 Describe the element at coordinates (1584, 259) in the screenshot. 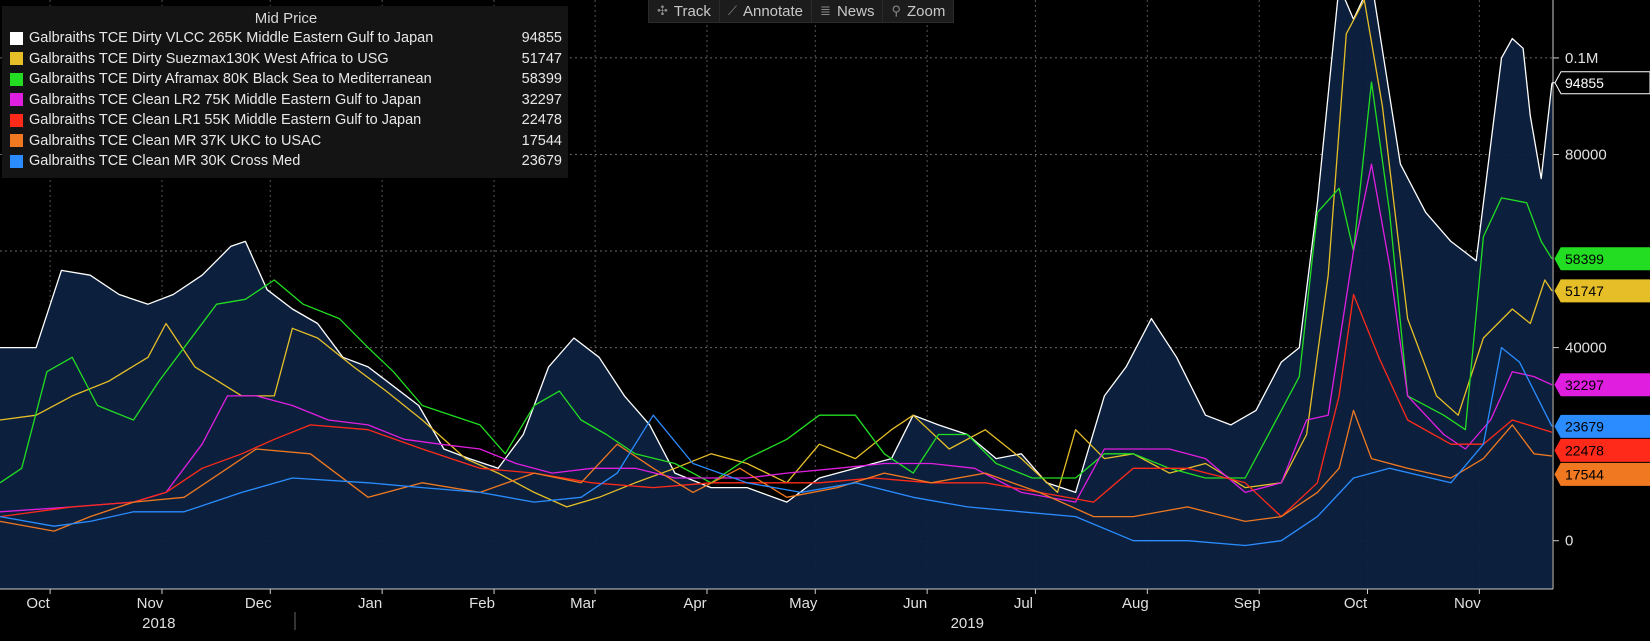

I see `last-value-text: 58399` at that location.